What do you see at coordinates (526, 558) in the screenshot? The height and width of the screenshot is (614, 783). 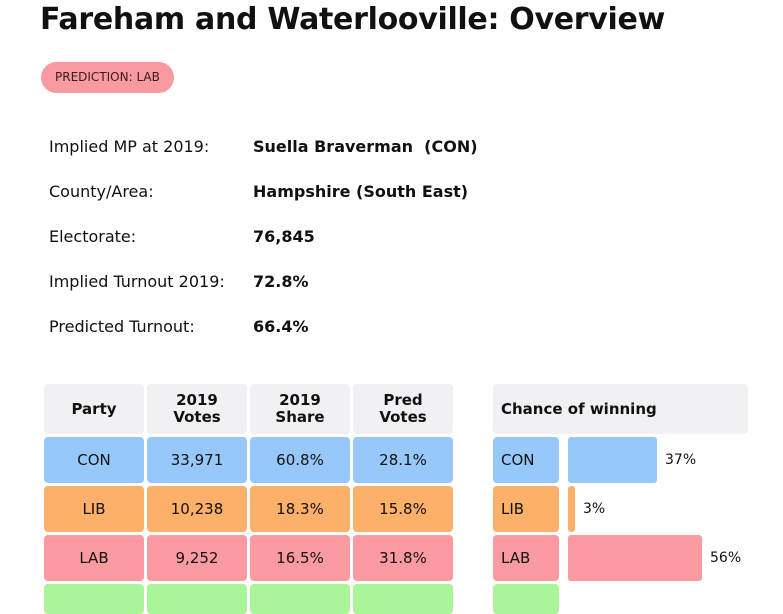 I see `chance-row-lab-party: LAB` at bounding box center [526, 558].